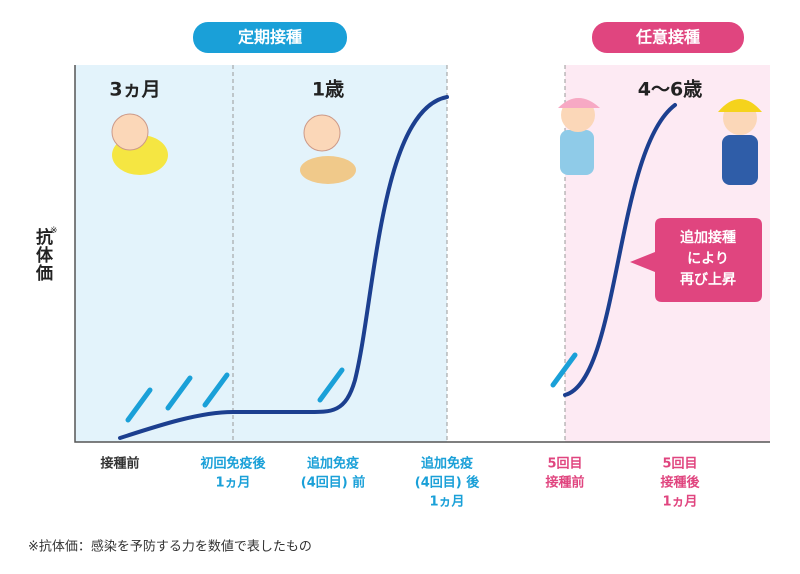 The width and height of the screenshot is (800, 574). Describe the element at coordinates (708, 259) in the screenshot. I see `callout-text: により` at that location.